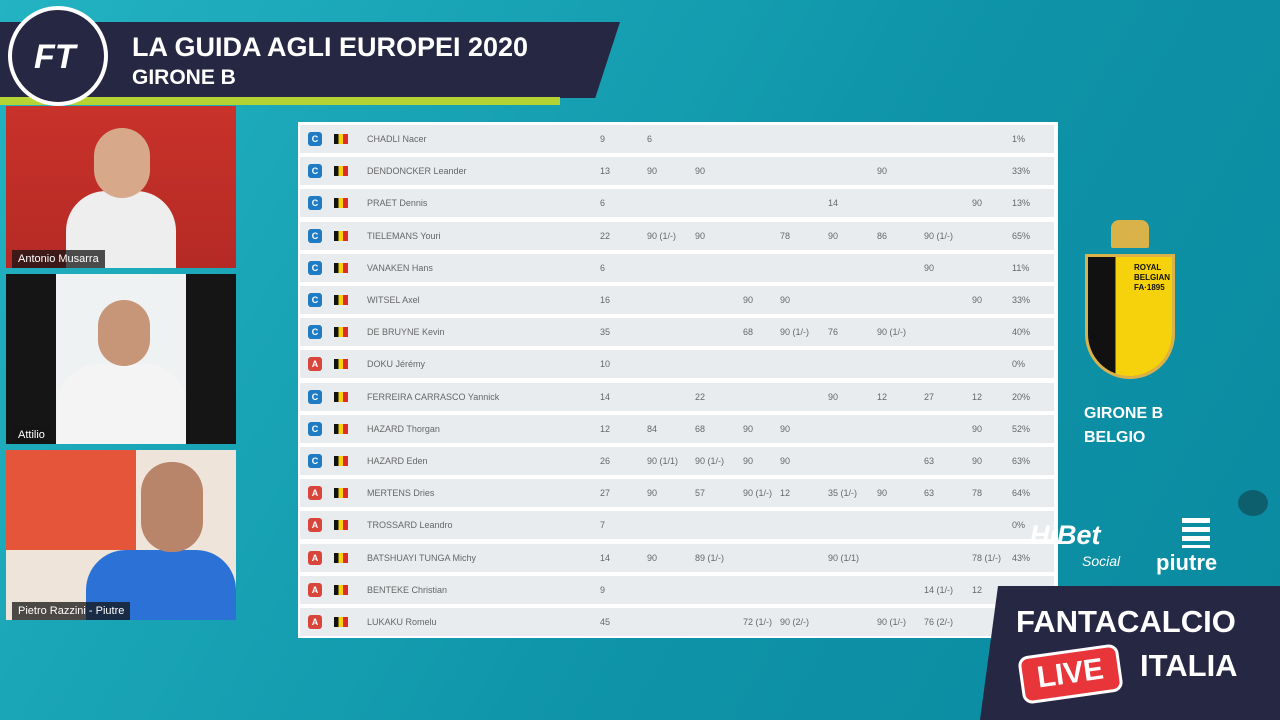 The image size is (1280, 720). I want to click on total: 16, so click(605, 300).